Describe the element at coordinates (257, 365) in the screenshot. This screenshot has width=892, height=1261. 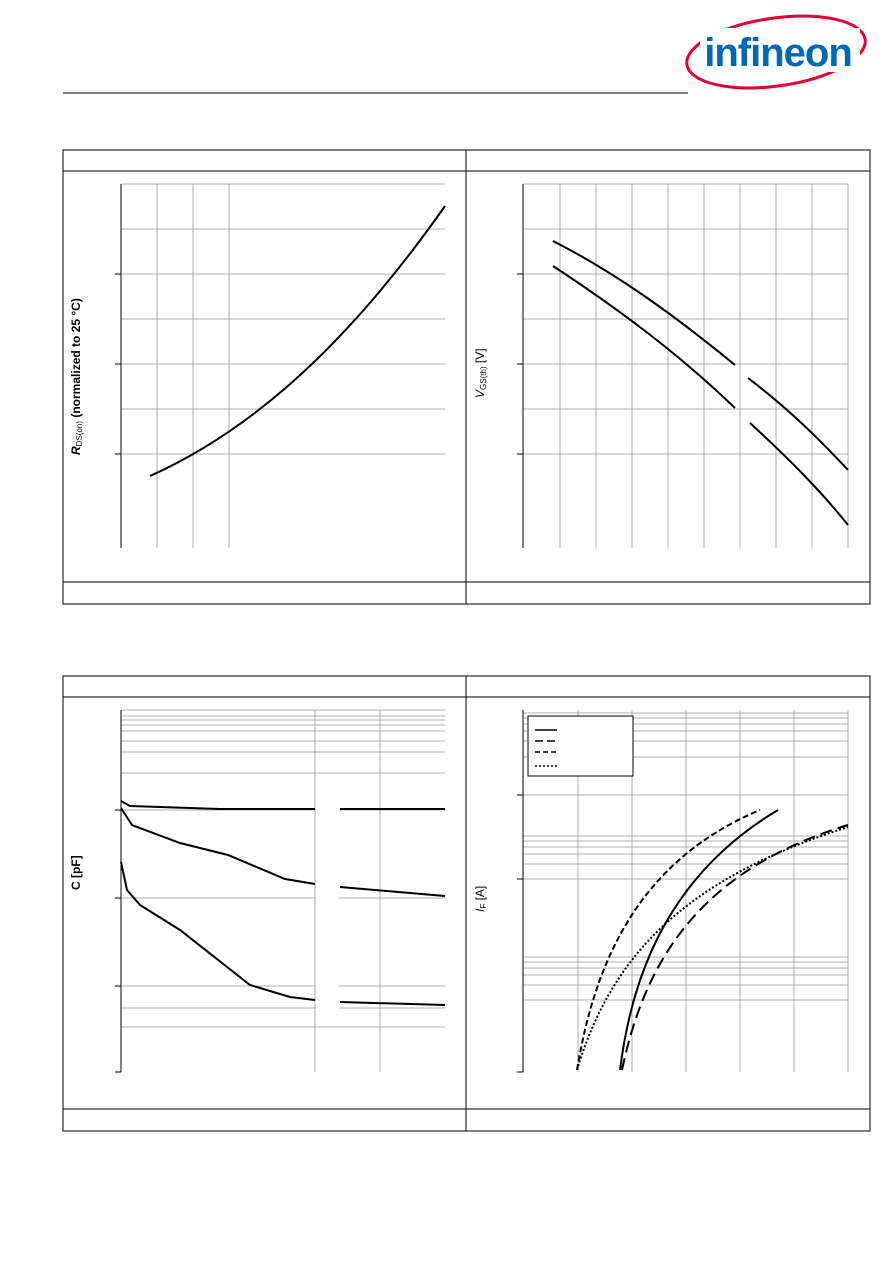
I see `plot-1: RDS(on) (normalized to 25 °C)` at that location.